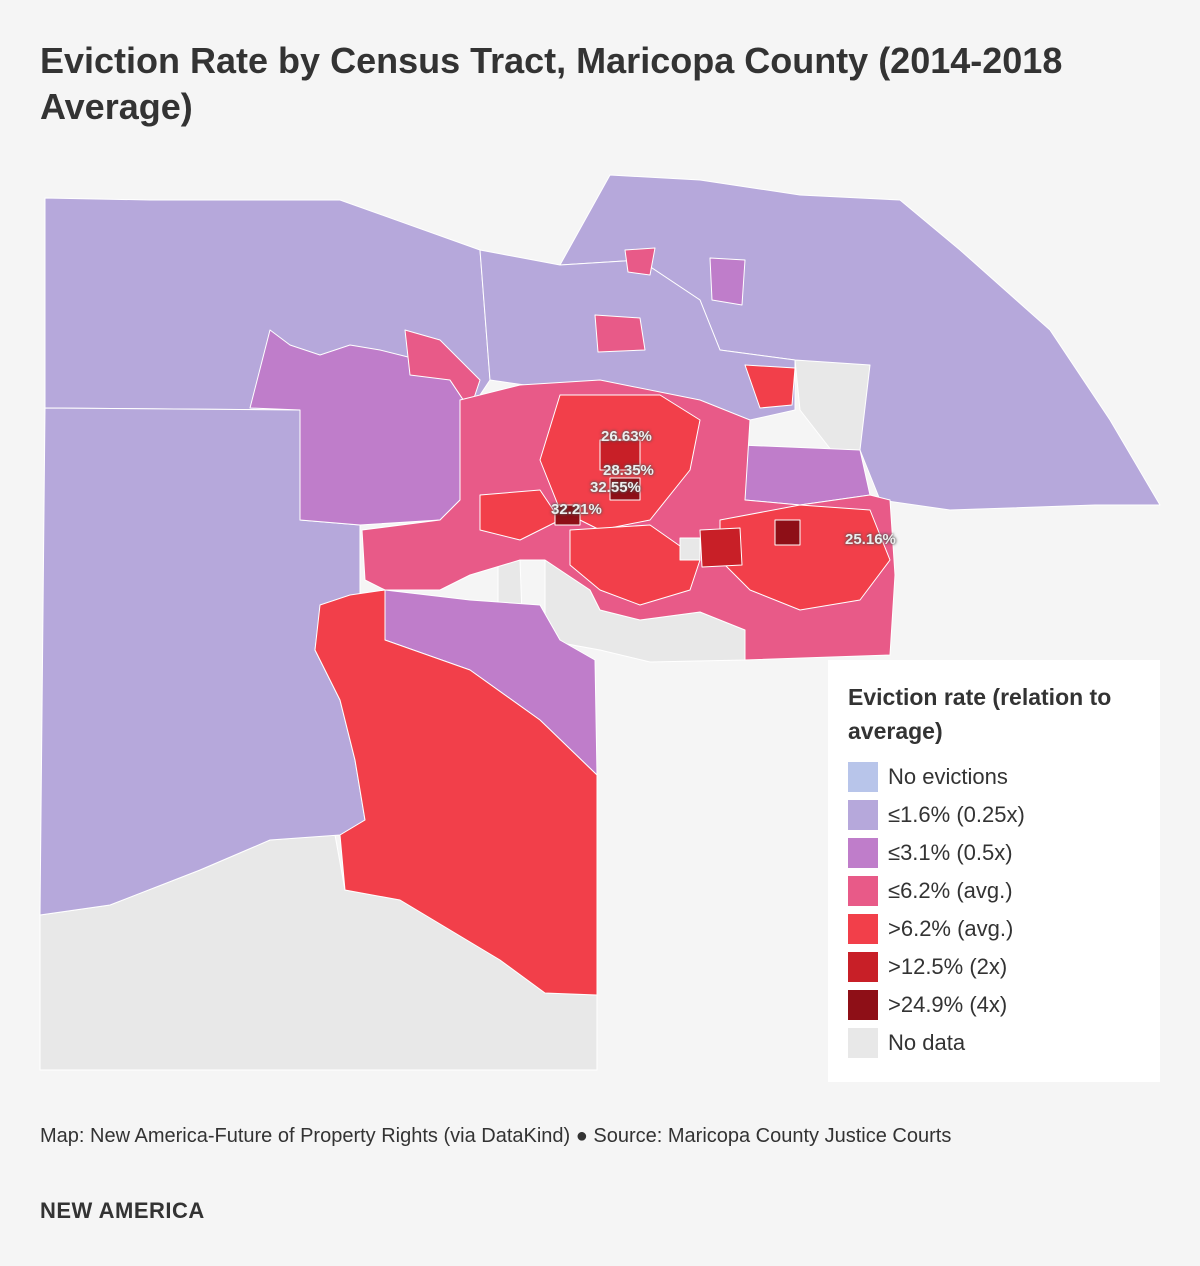 The image size is (1200, 1266). Describe the element at coordinates (994, 1043) in the screenshot. I see `legend-item: No data` at that location.